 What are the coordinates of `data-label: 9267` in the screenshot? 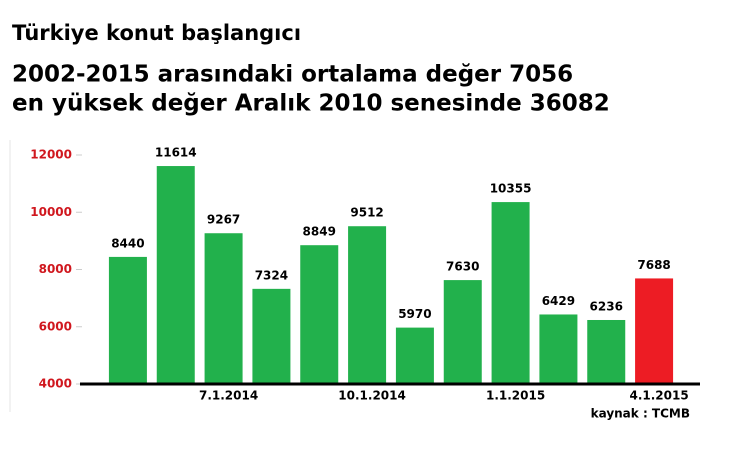 It's located at (223, 220).